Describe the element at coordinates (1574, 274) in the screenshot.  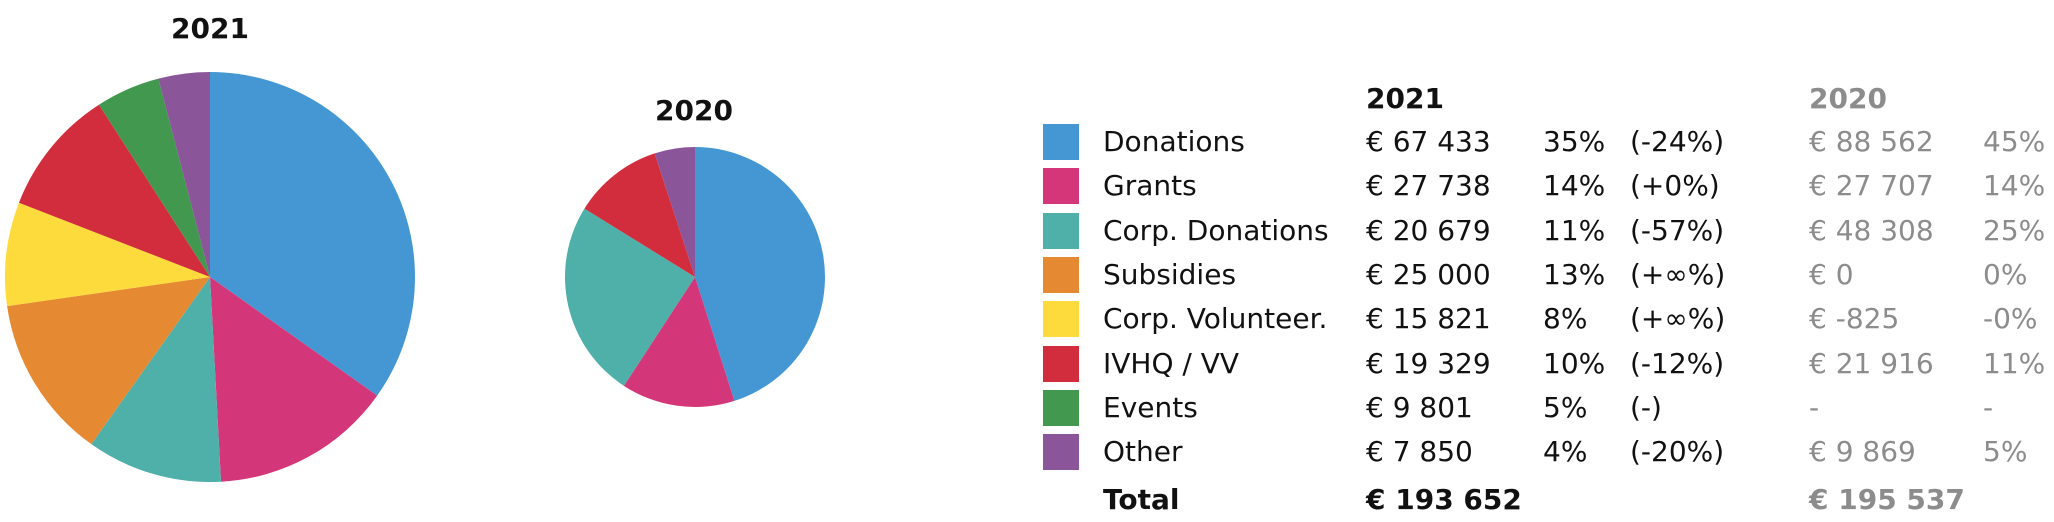
I see `percent-2021: 13%` at that location.